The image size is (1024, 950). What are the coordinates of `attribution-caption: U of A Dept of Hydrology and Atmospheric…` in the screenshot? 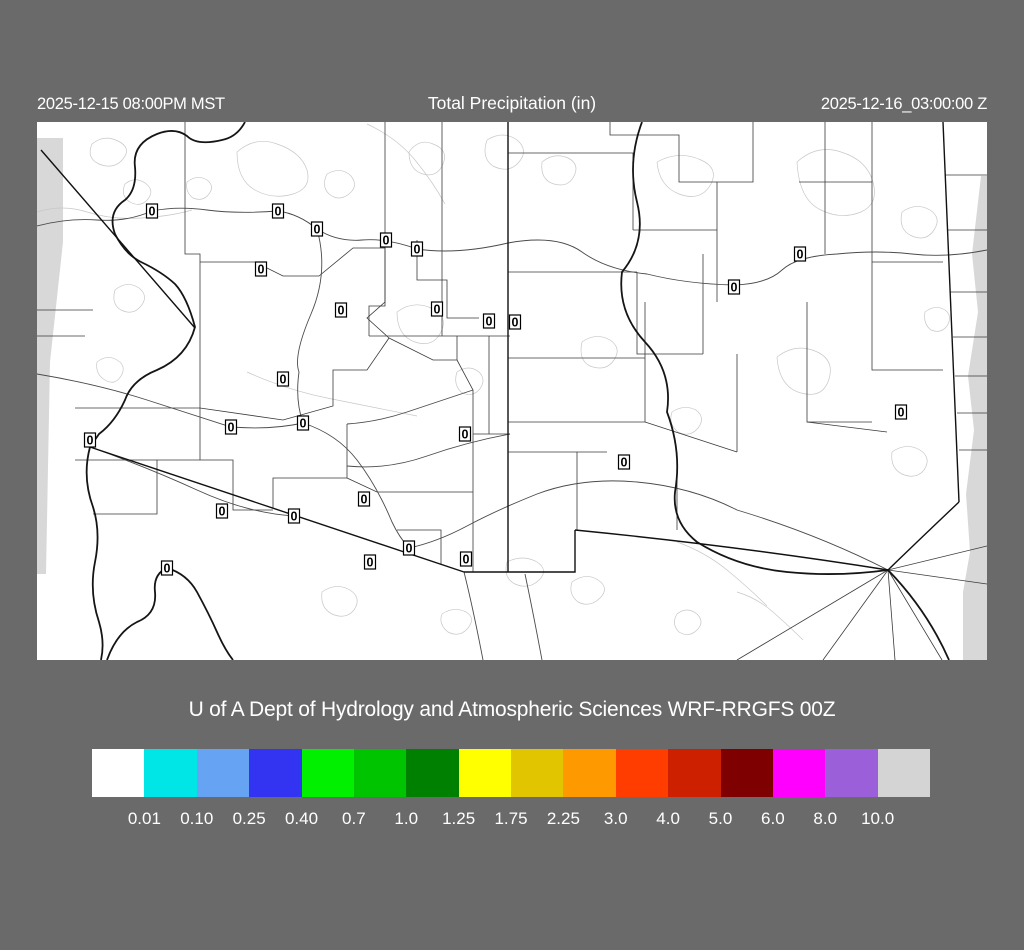 It's located at (512, 709).